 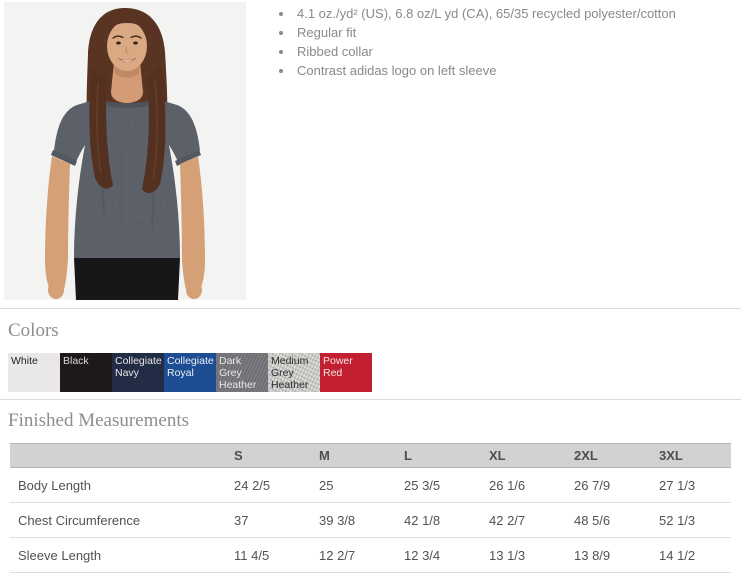 What do you see at coordinates (76, 361) in the screenshot?
I see `color-swatch-label: Black` at bounding box center [76, 361].